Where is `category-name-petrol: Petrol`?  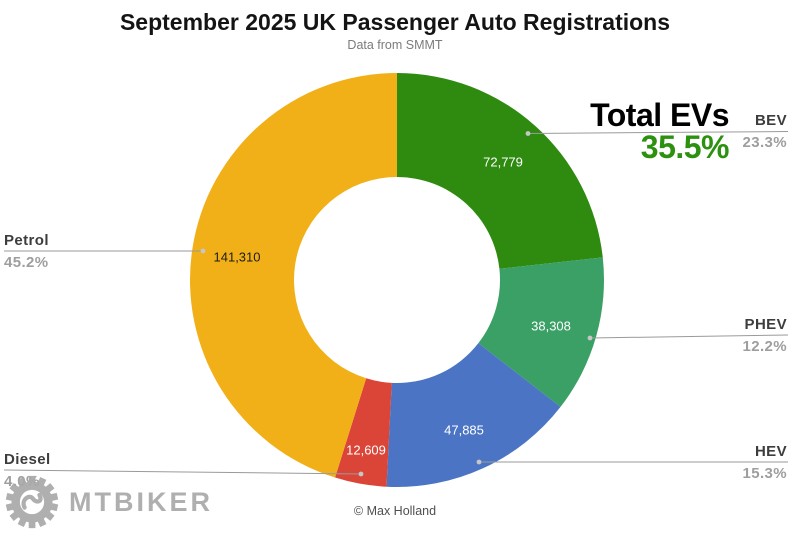 category-name-petrol: Petrol is located at coordinates (26, 240).